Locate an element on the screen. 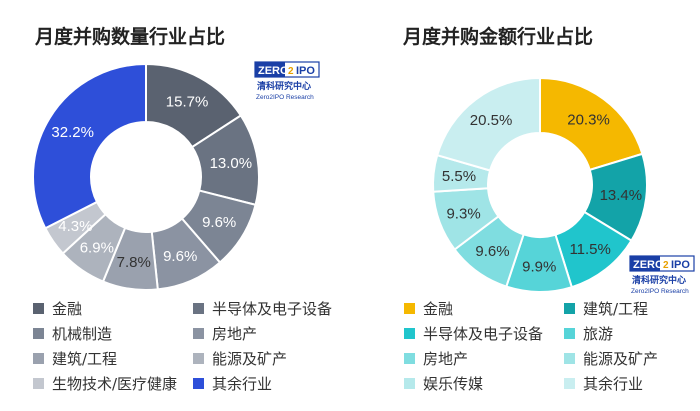 This screenshot has height=411, width=700. slice-data-label: 20.5% is located at coordinates (491, 120).